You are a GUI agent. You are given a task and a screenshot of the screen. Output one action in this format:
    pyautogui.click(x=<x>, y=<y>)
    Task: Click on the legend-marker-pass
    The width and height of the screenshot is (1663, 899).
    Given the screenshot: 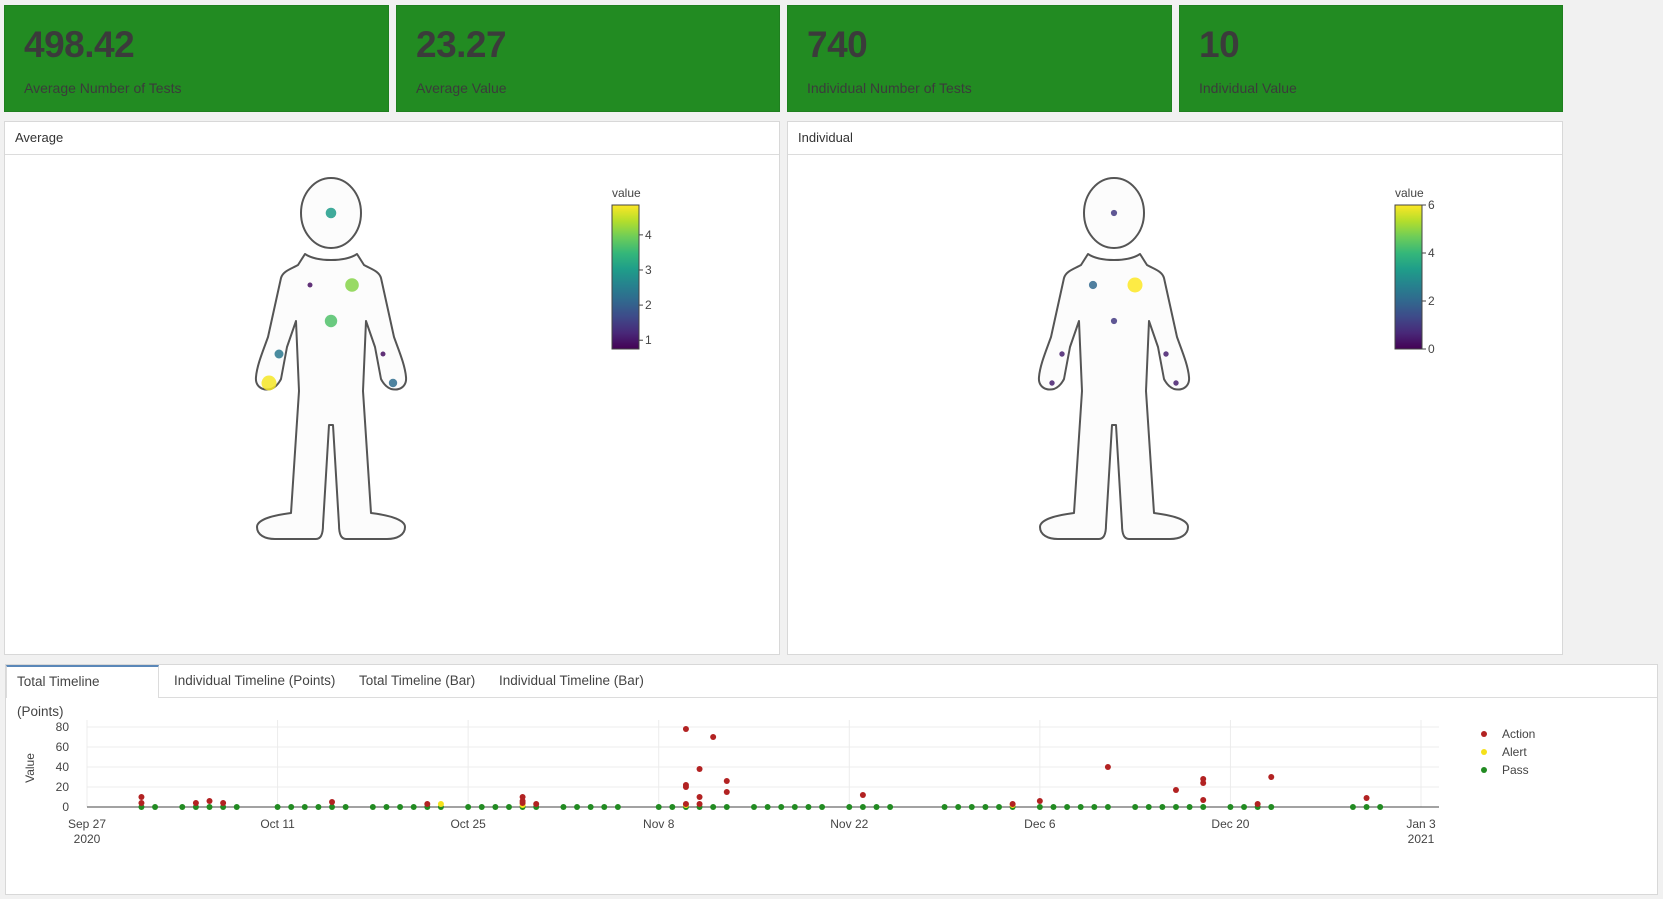 What is the action you would take?
    pyautogui.click(x=1484, y=770)
    